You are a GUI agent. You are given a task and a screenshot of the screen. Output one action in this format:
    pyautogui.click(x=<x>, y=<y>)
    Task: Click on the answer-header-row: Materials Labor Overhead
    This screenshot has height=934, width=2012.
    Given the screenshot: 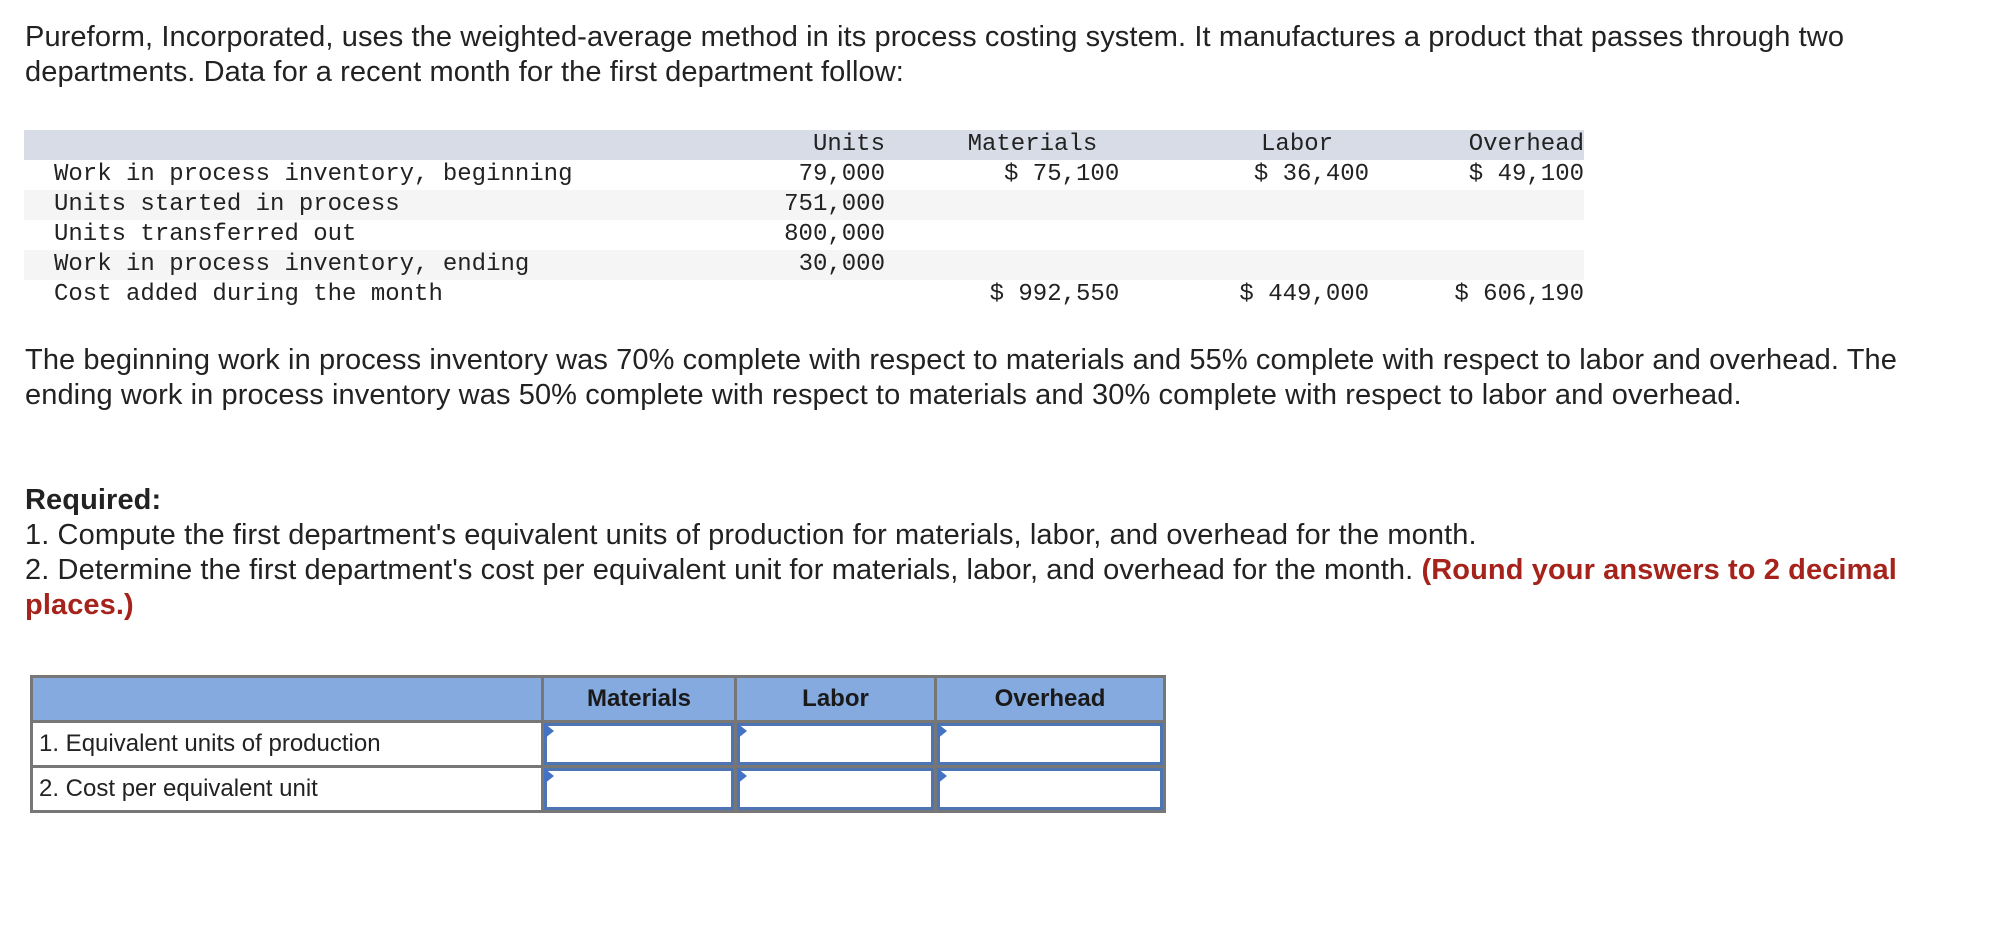 What is the action you would take?
    pyautogui.click(x=598, y=699)
    